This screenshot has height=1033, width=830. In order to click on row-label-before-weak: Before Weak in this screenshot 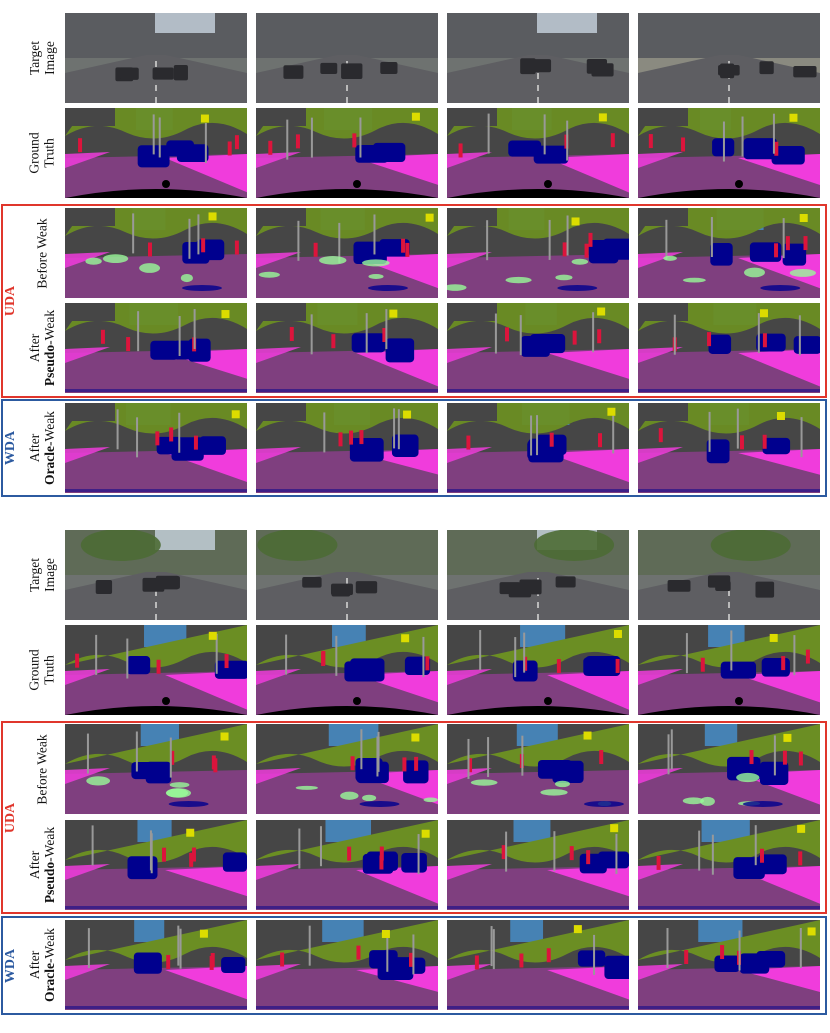, I will do `click(42, 253)`.